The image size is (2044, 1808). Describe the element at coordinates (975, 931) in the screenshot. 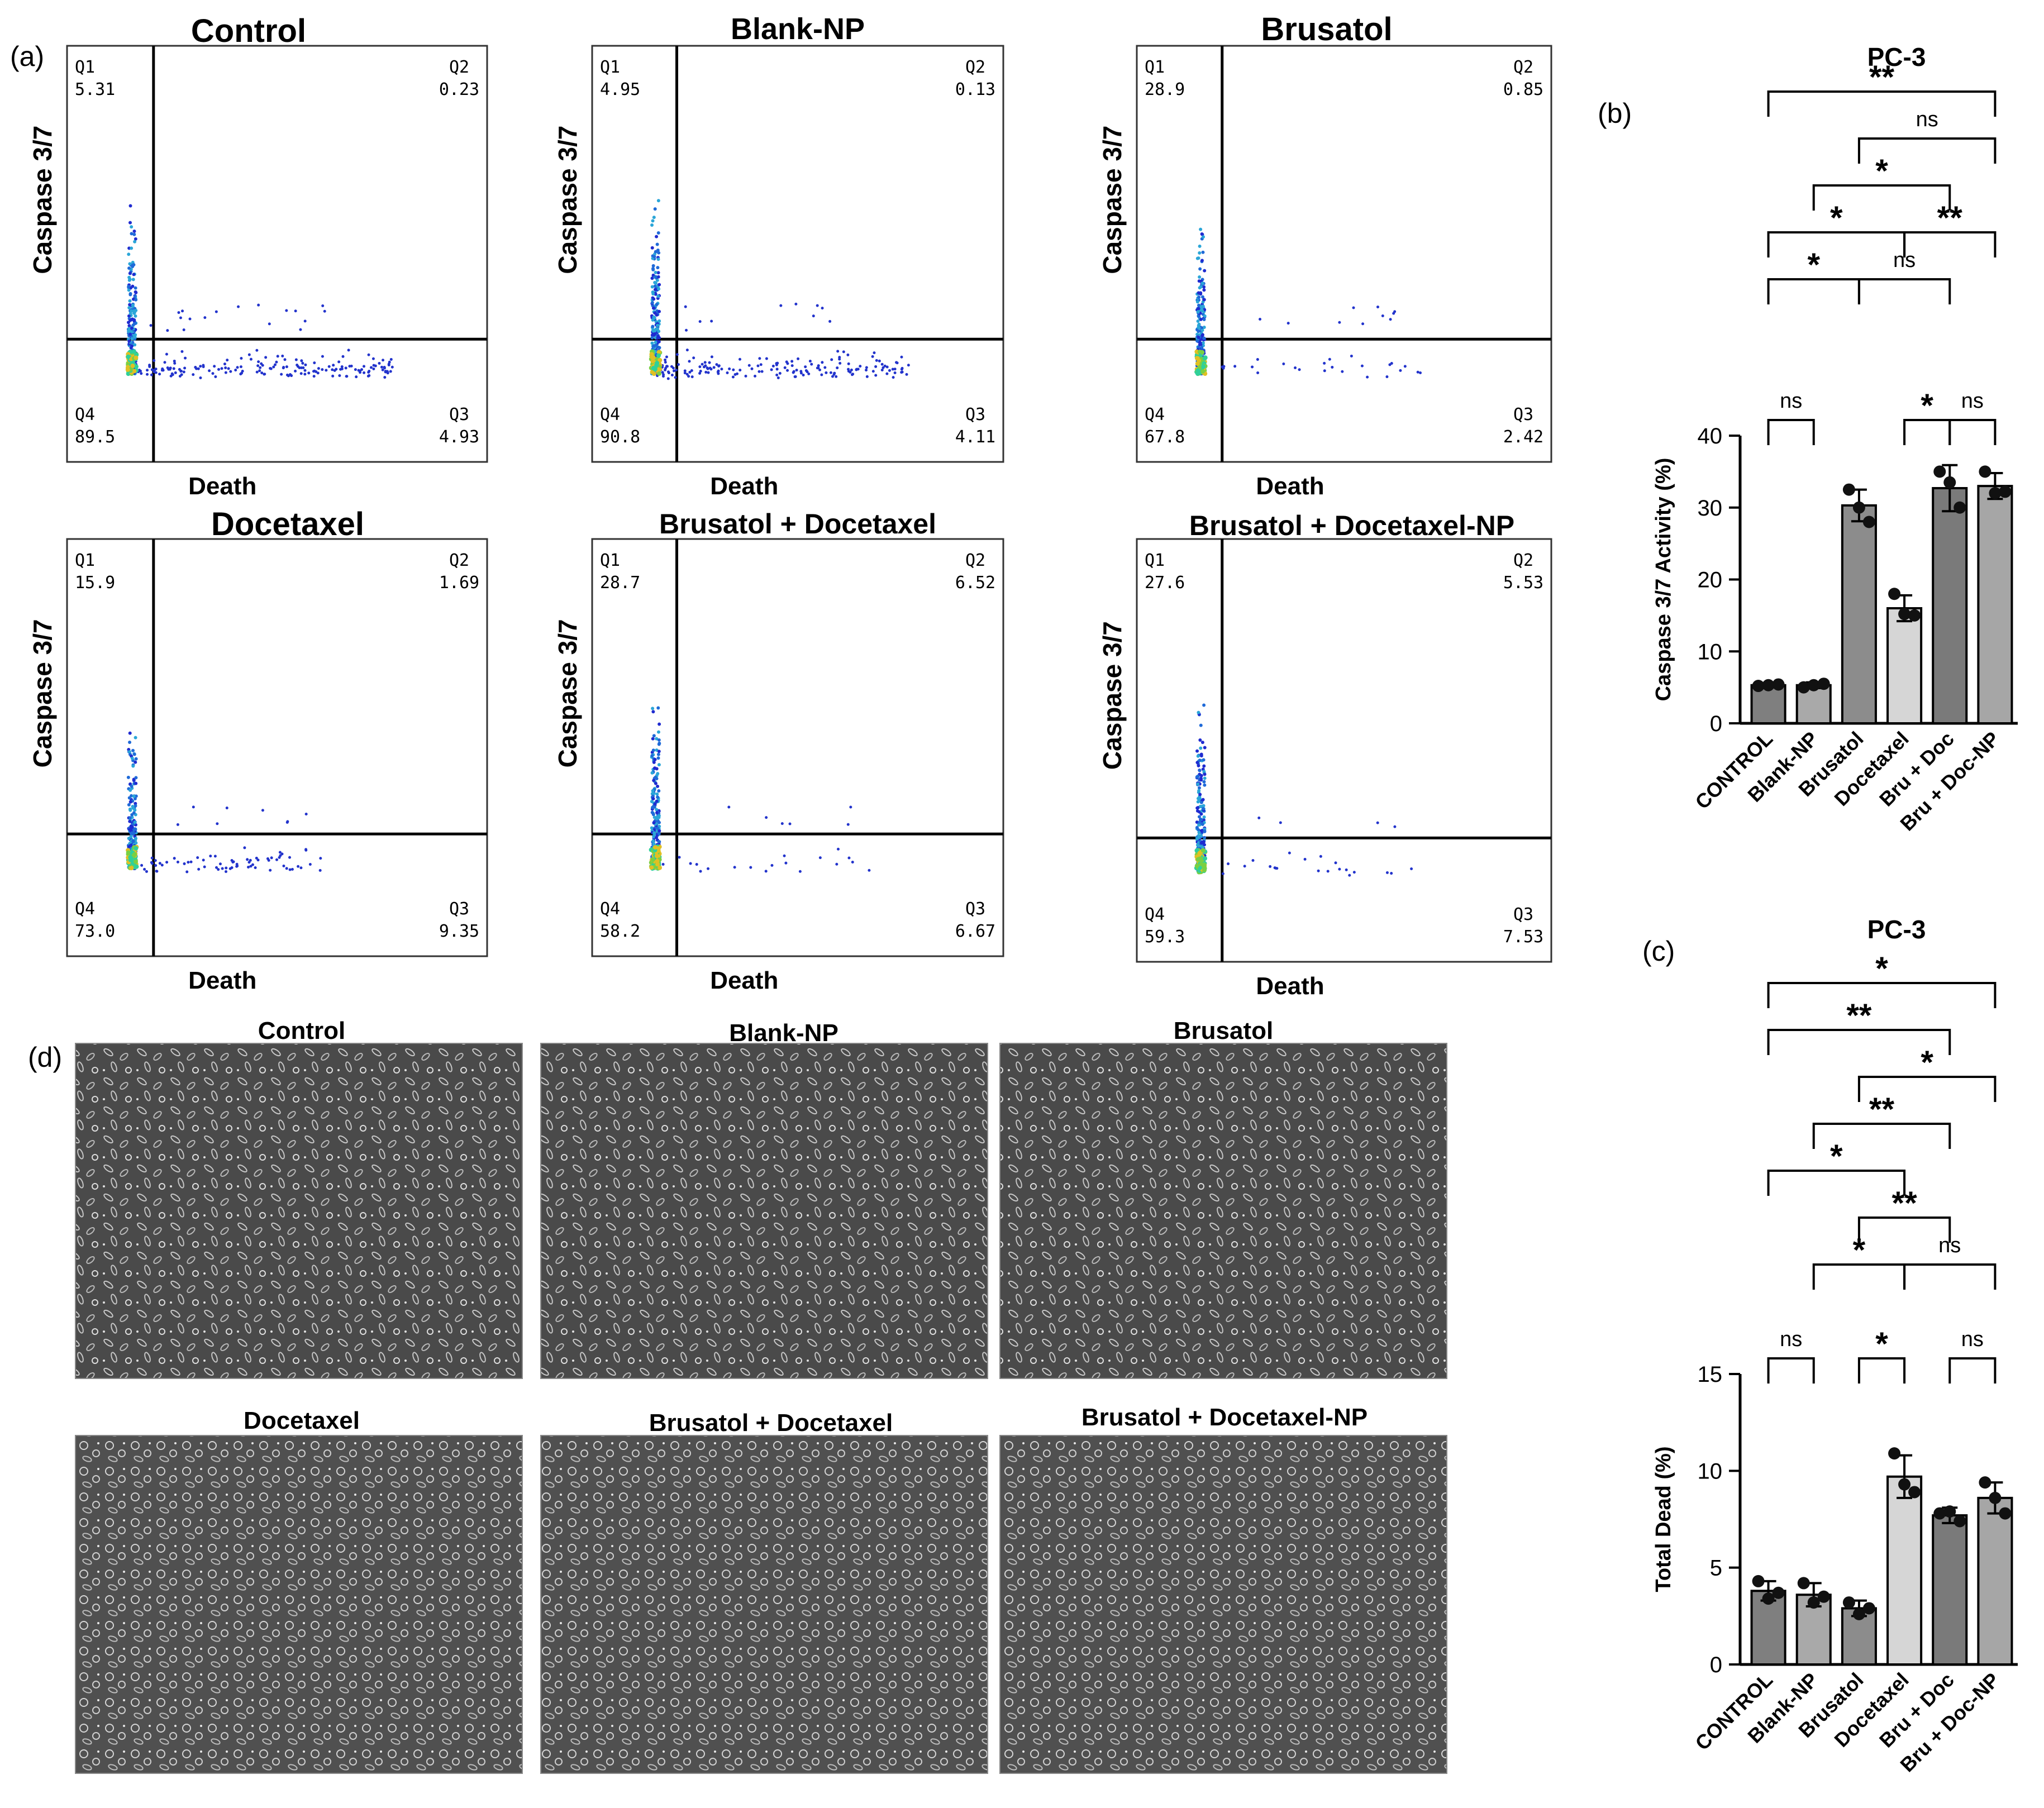

I see `quadrant-q3-value: 6.67` at that location.